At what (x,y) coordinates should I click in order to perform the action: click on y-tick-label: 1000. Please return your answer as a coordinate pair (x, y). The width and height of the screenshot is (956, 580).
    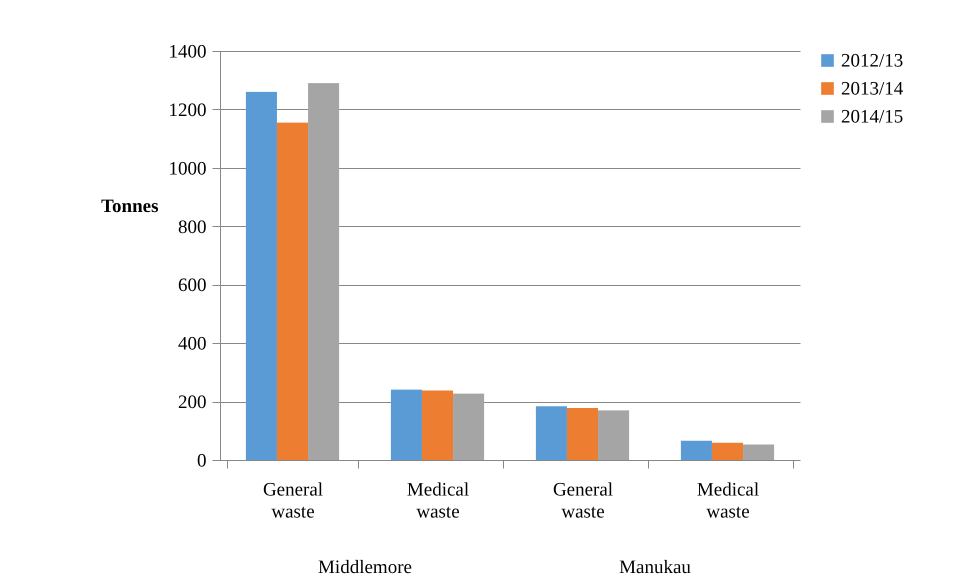
    Looking at the image, I should click on (187, 169).